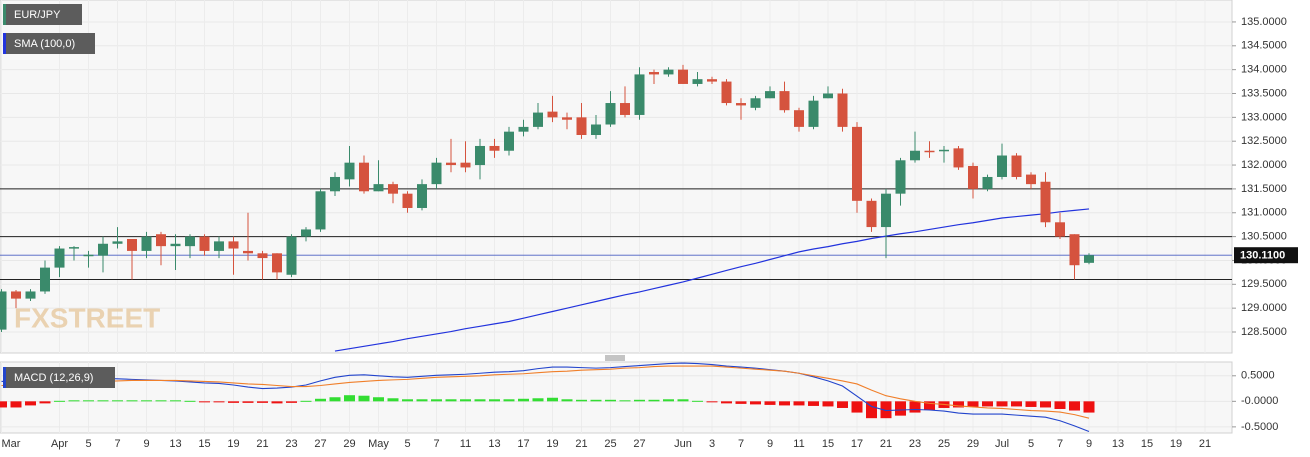 The width and height of the screenshot is (1310, 457). I want to click on x-tick-label: 13, so click(175, 444).